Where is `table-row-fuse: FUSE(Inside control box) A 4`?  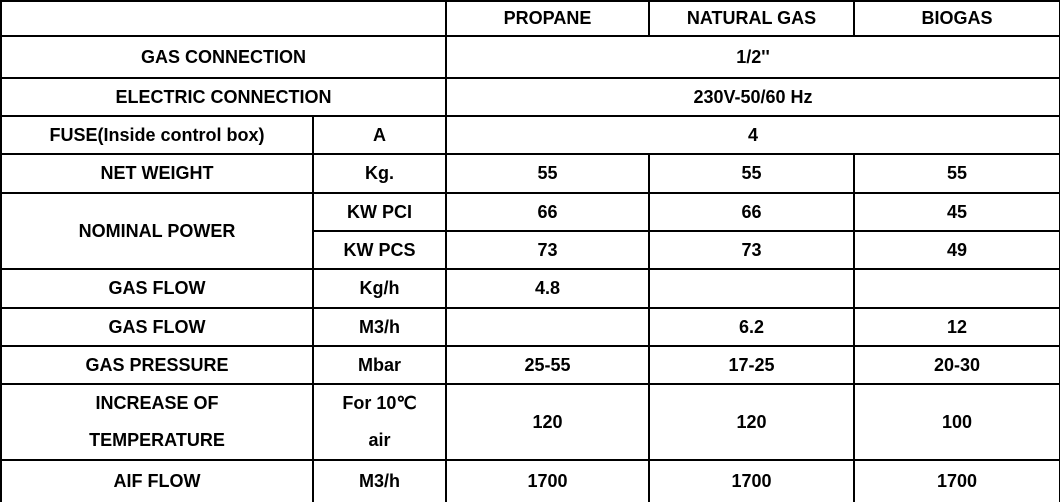
table-row-fuse: FUSE(Inside control box) A 4 is located at coordinates (530, 135).